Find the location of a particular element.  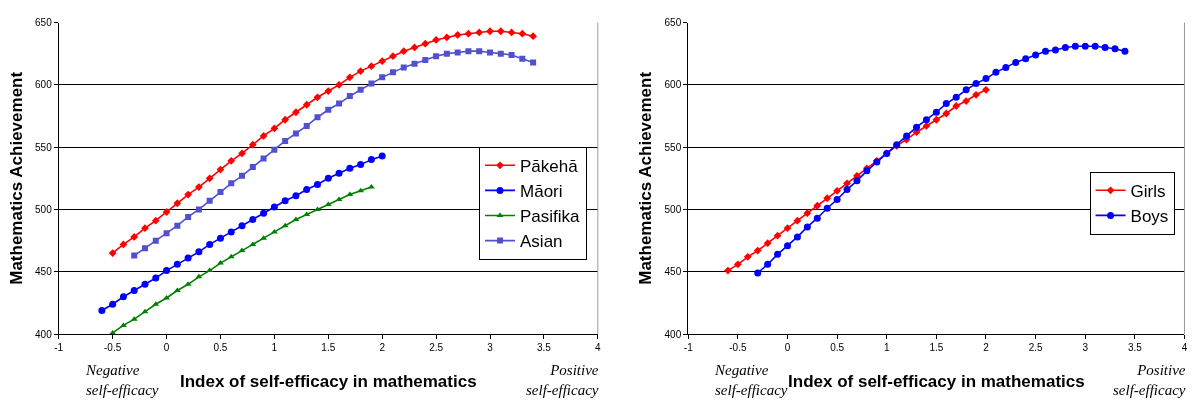

y-tick-label: 550 is located at coordinates (44, 147).